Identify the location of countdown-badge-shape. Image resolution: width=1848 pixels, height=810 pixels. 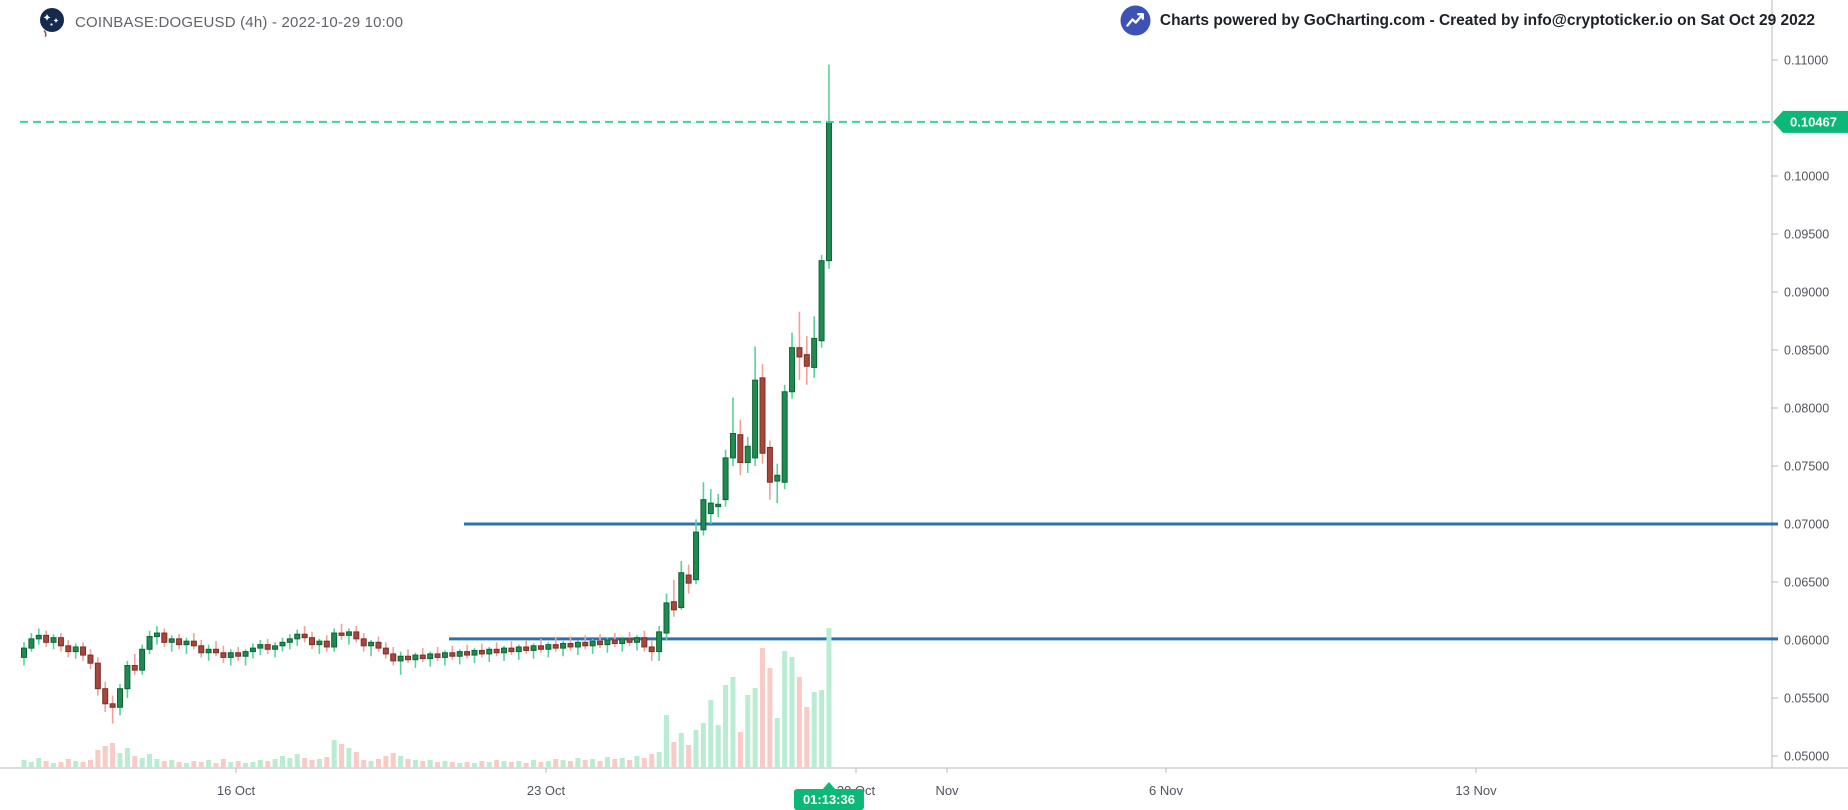
(828, 799).